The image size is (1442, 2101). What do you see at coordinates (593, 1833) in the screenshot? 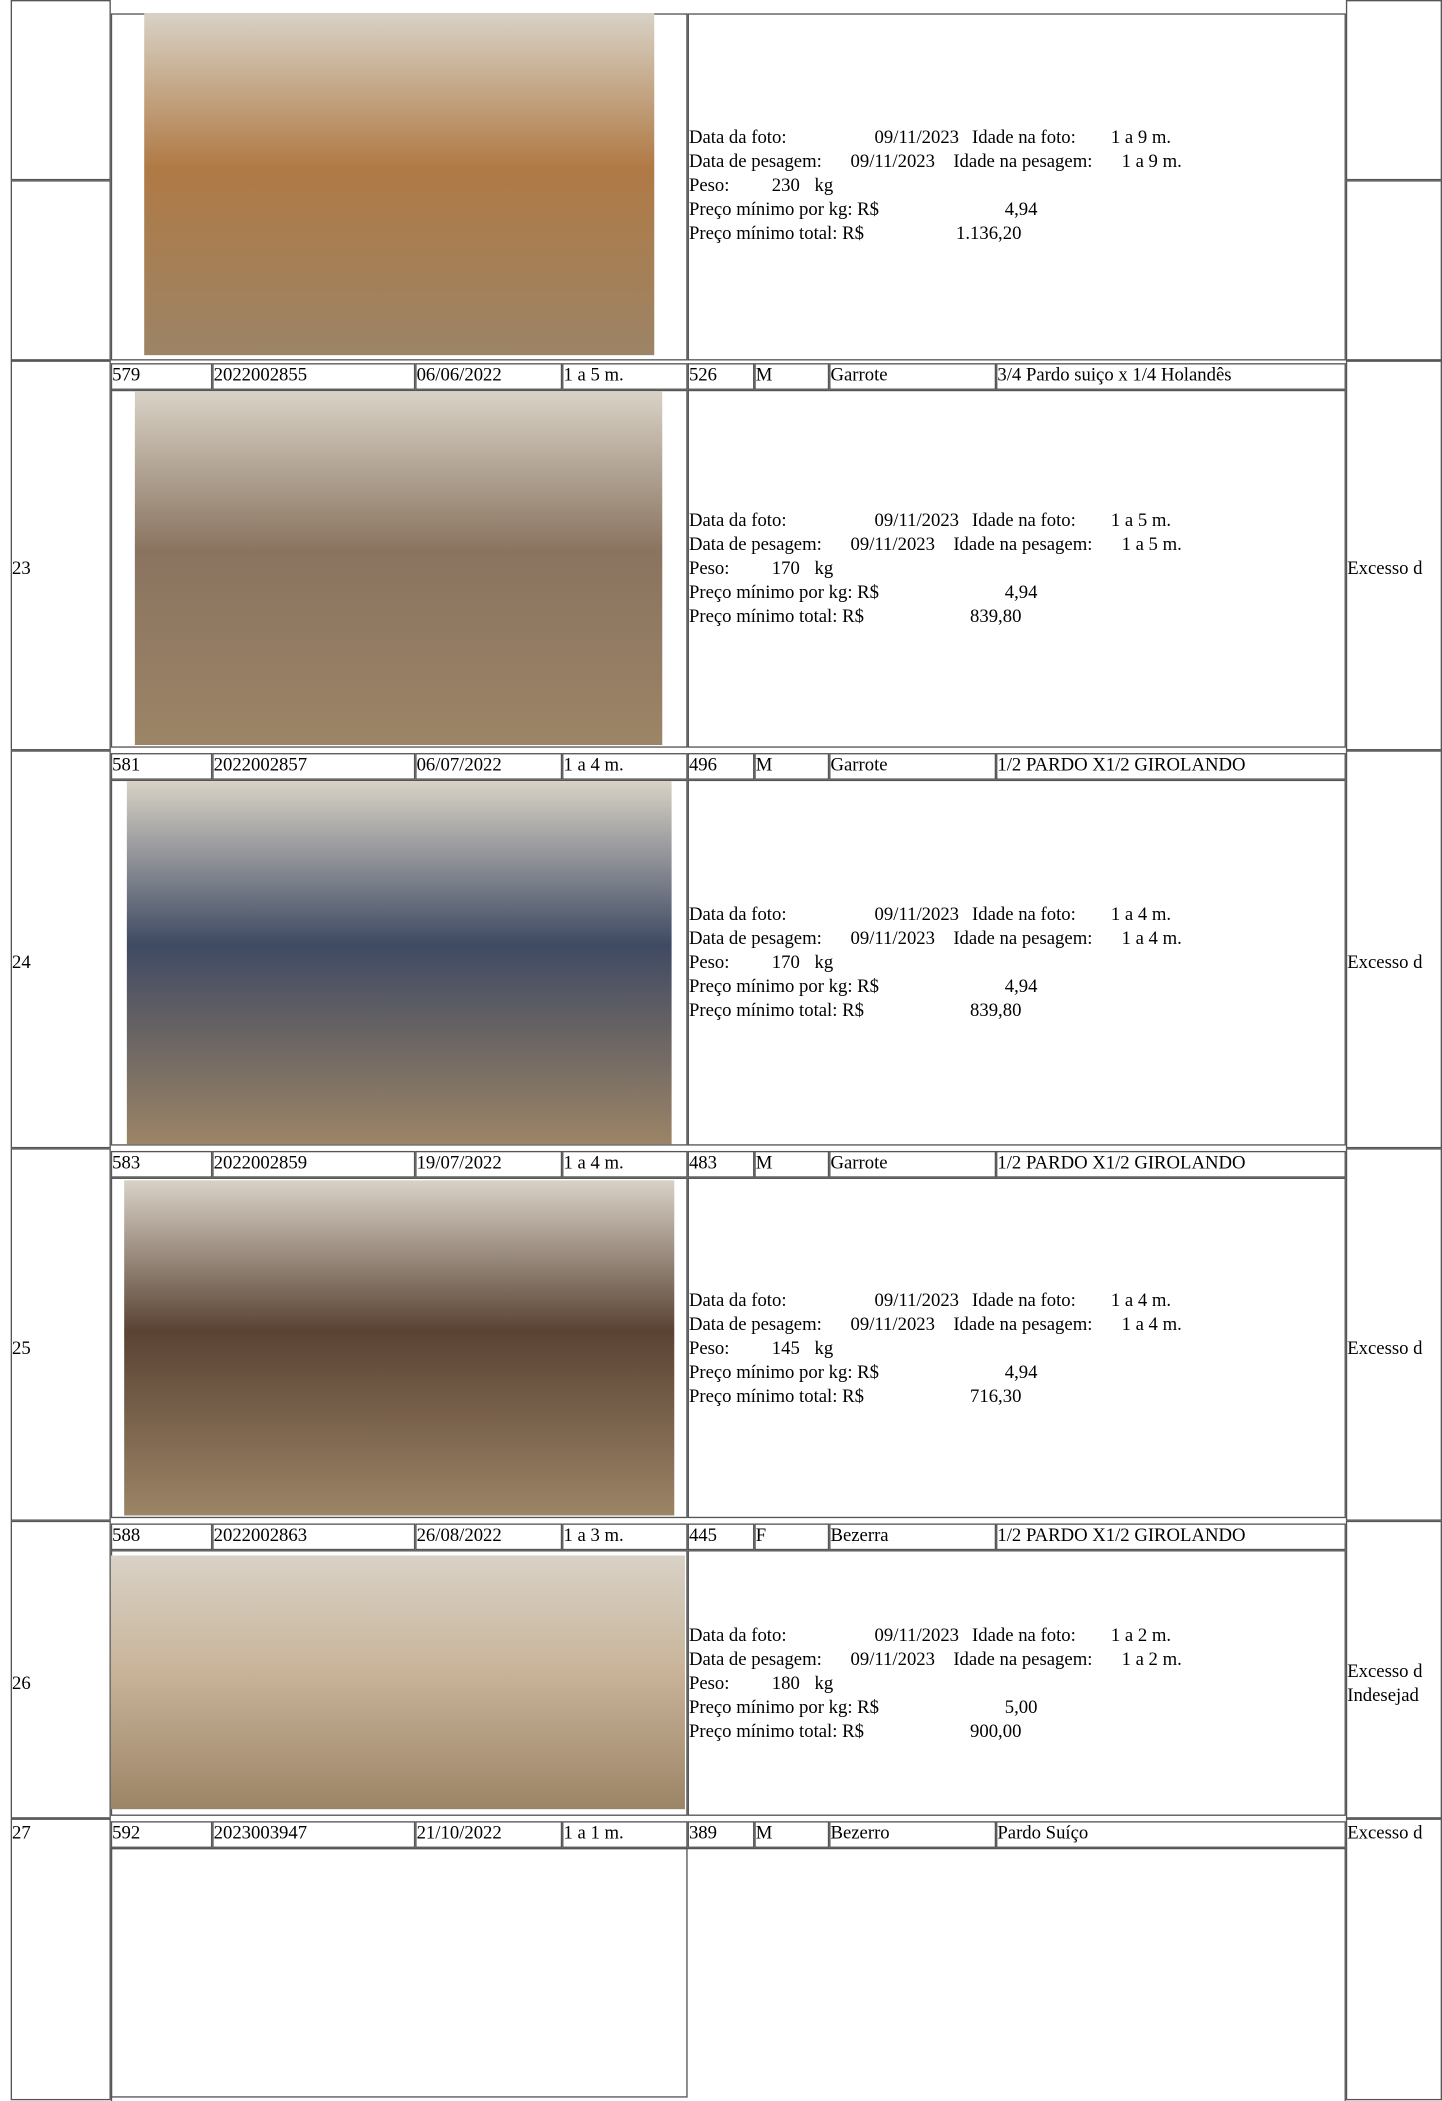
I see `age: 1 a 1 m.` at bounding box center [593, 1833].